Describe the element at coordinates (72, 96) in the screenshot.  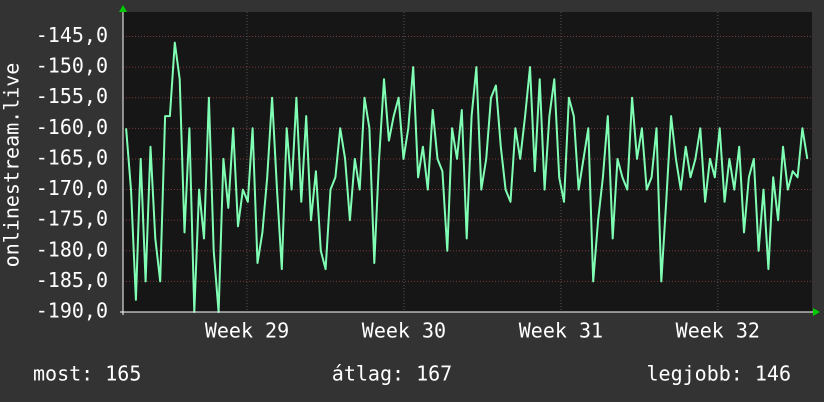
I see `y-tick-label: -155,0` at that location.